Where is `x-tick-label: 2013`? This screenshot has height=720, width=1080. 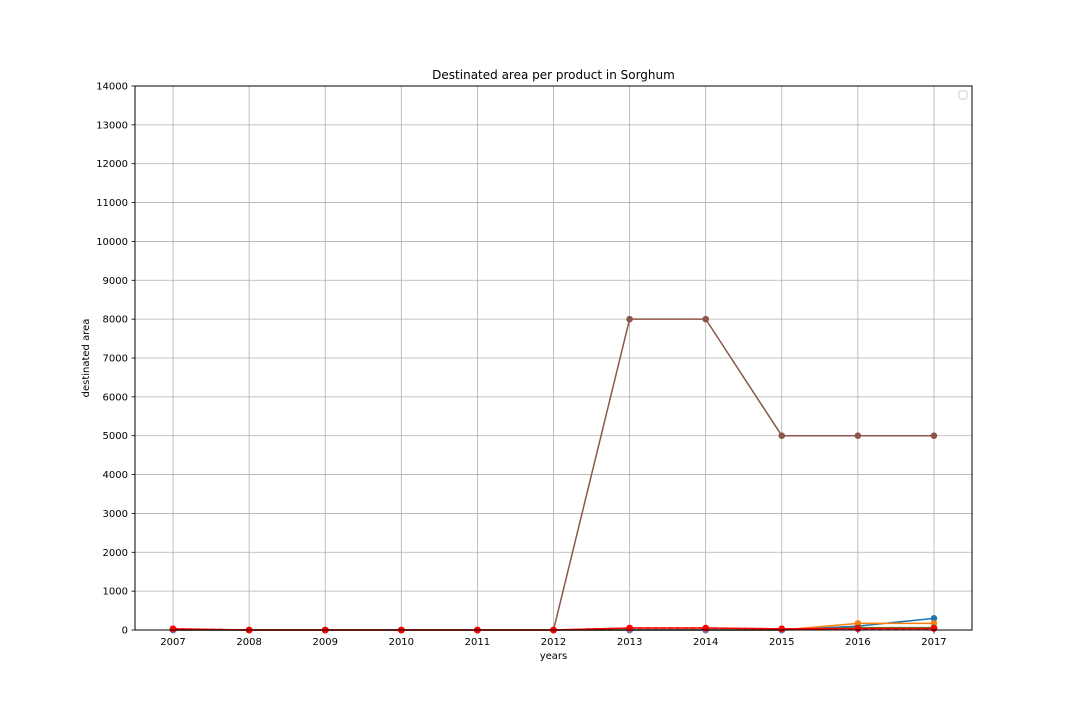 x-tick-label: 2013 is located at coordinates (629, 642).